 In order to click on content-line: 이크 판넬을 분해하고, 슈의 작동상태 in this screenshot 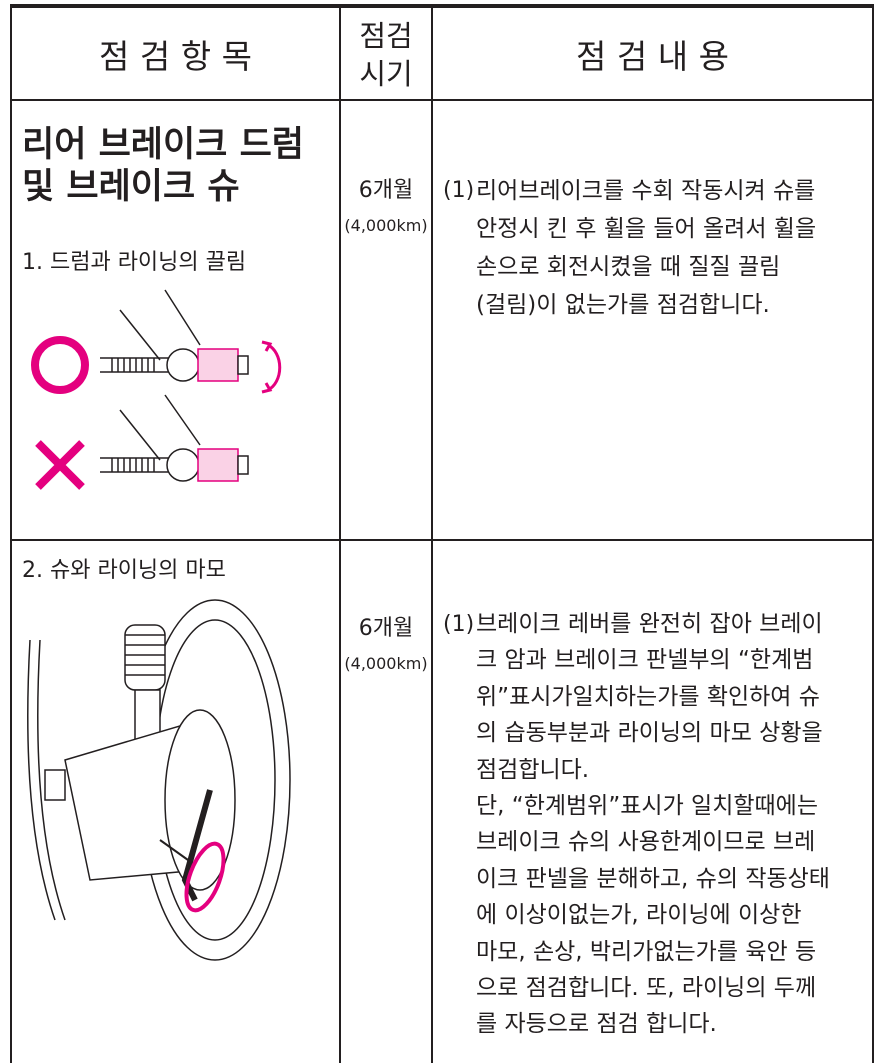, I will do `click(653, 878)`.